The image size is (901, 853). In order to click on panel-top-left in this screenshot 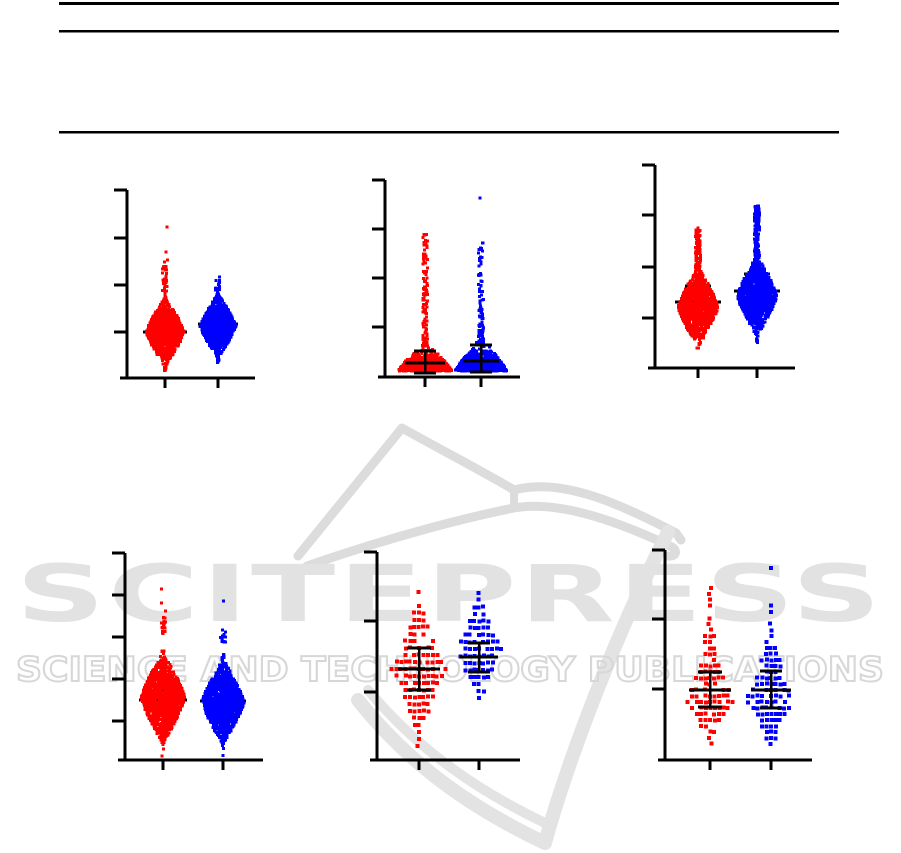, I will do `click(184, 288)`.